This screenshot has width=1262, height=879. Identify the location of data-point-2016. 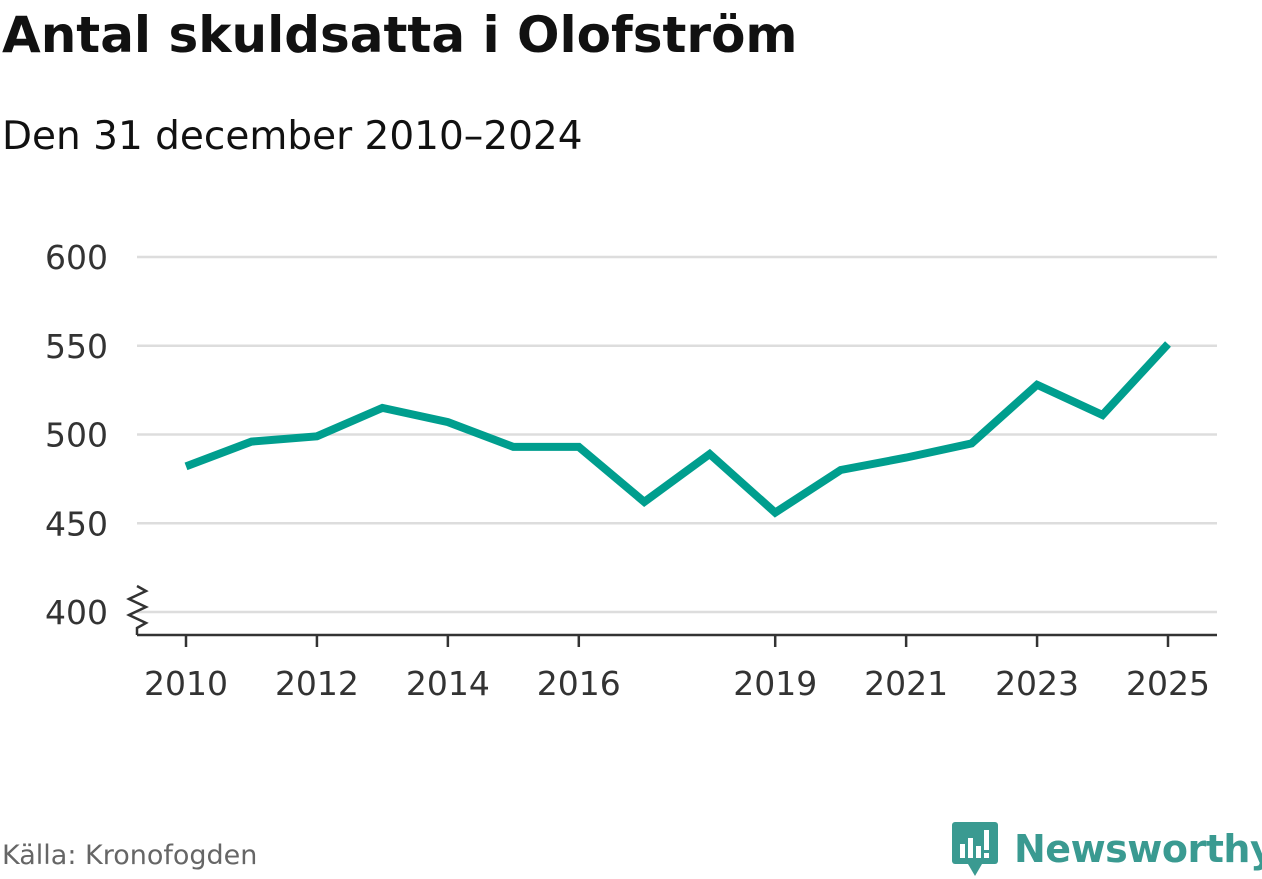
(579, 447).